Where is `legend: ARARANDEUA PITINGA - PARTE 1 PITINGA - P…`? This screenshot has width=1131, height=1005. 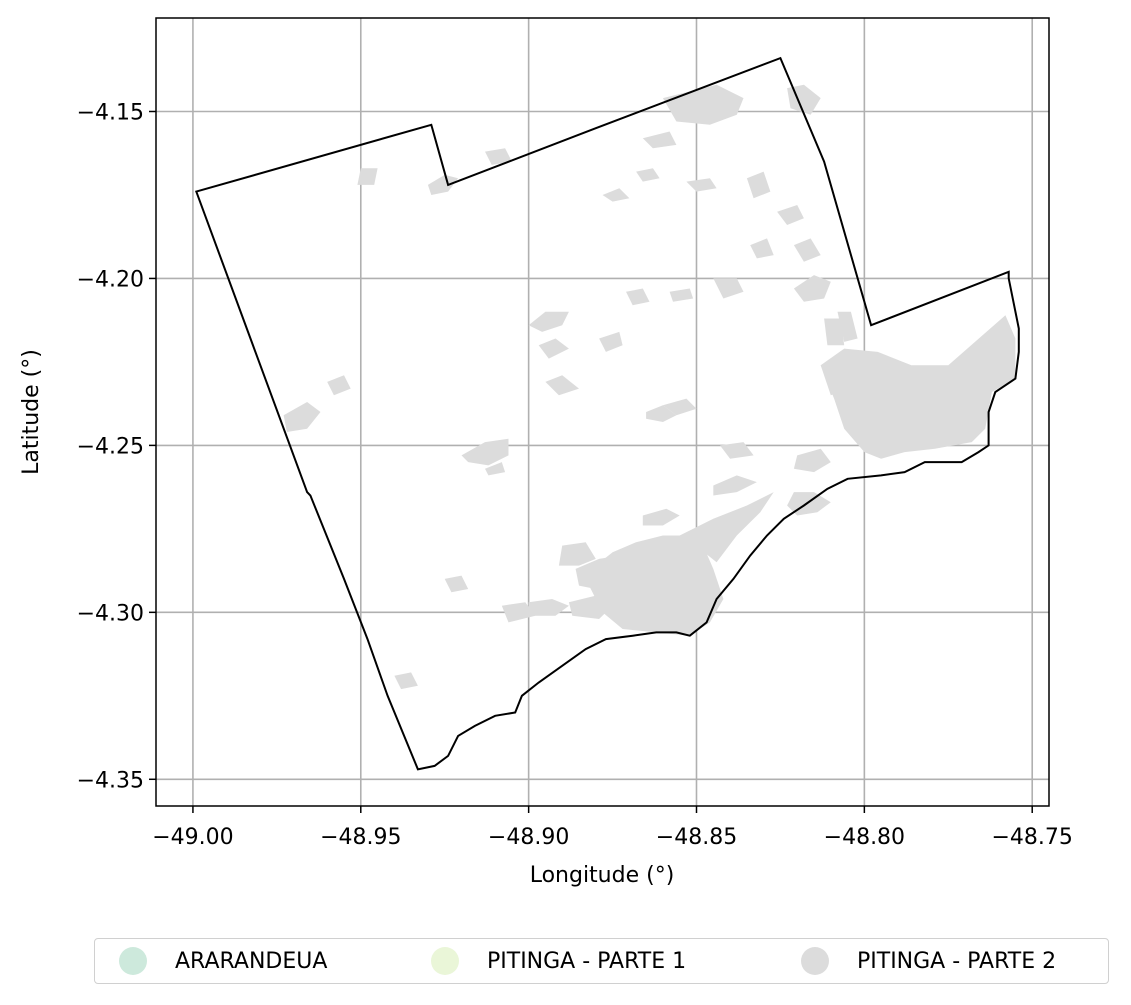 legend: ARARANDEUA PITINGA - PARTE 1 PITINGA - P… is located at coordinates (601, 961).